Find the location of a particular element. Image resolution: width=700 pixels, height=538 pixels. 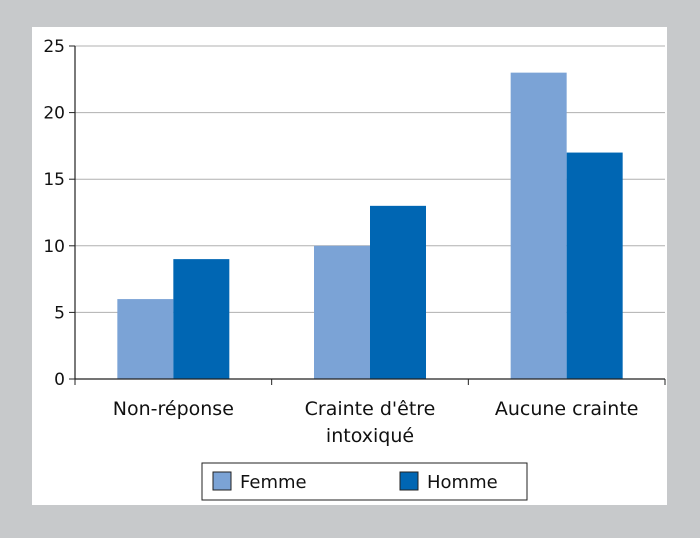

x-tick-label: intoxiqué is located at coordinates (370, 436).